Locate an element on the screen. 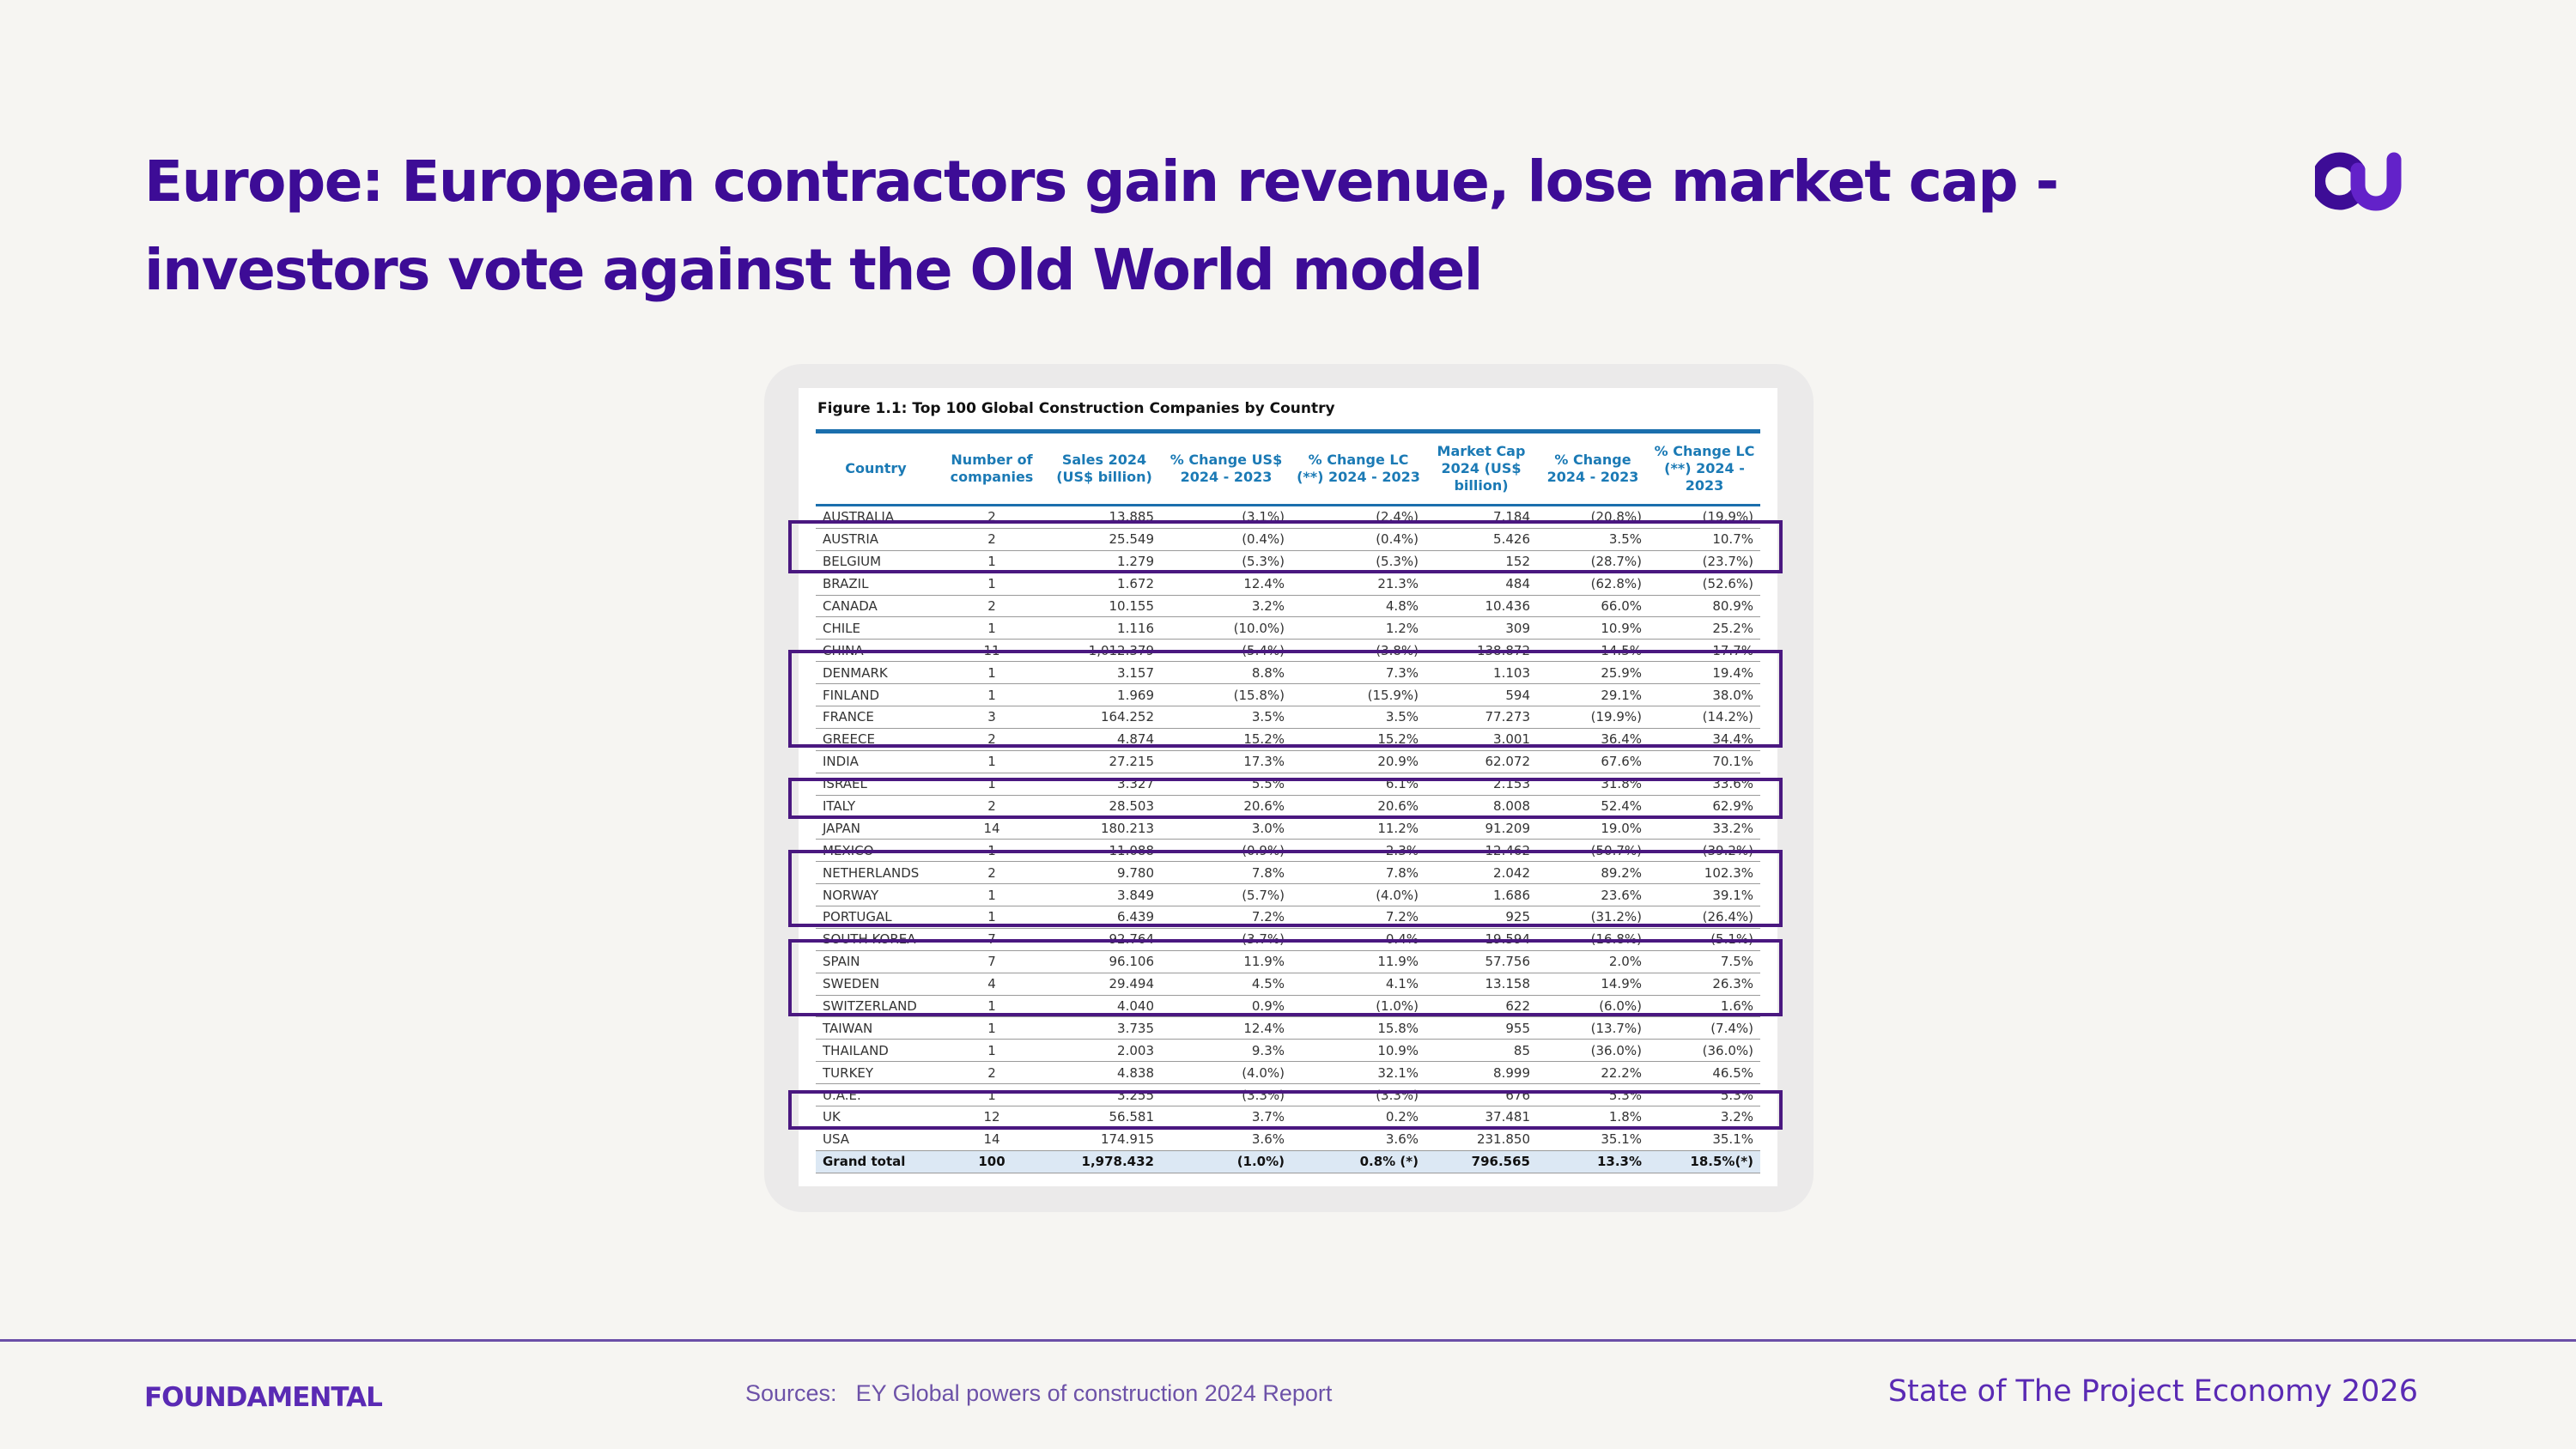  table-cell: (0.4%) is located at coordinates (1226, 539).